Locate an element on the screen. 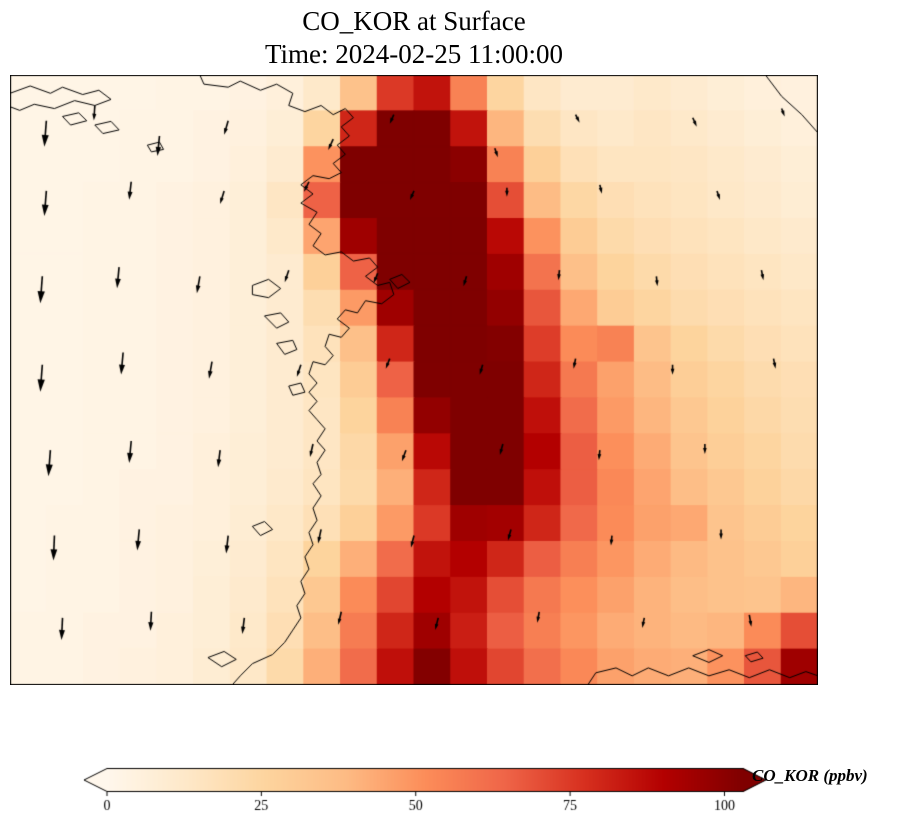 Image resolution: width=899 pixels, height=839 pixels. colorbar-label: CO_KOR (ppbv) is located at coordinates (810, 775).